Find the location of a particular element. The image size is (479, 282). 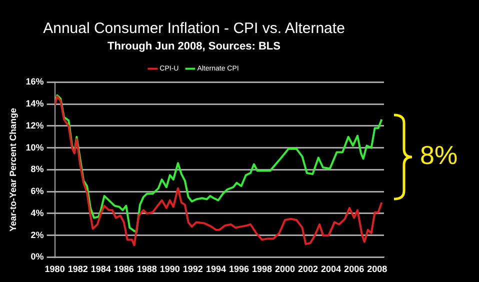

x-tick-label: 2002 is located at coordinates (308, 269).